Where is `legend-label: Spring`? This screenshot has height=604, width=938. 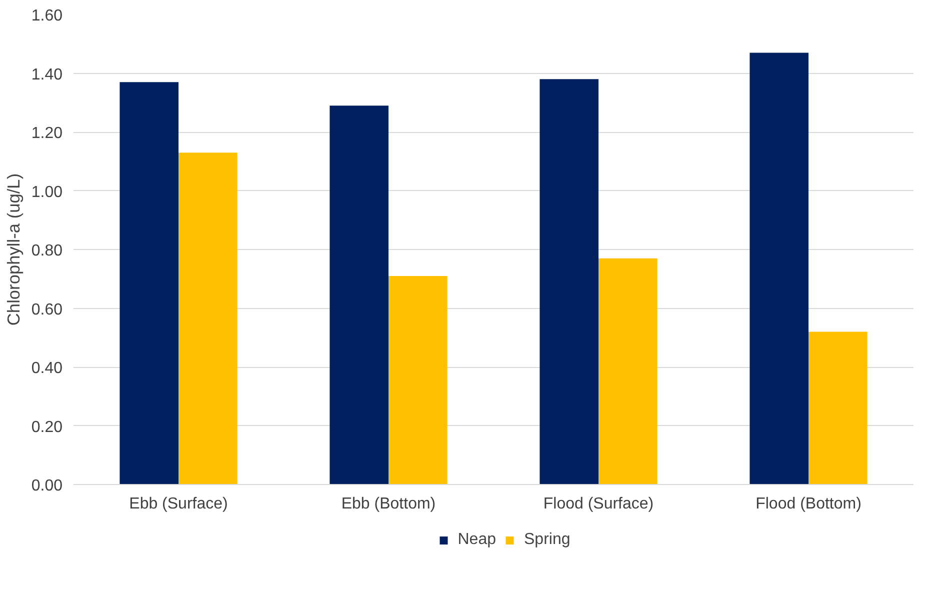
legend-label: Spring is located at coordinates (547, 540).